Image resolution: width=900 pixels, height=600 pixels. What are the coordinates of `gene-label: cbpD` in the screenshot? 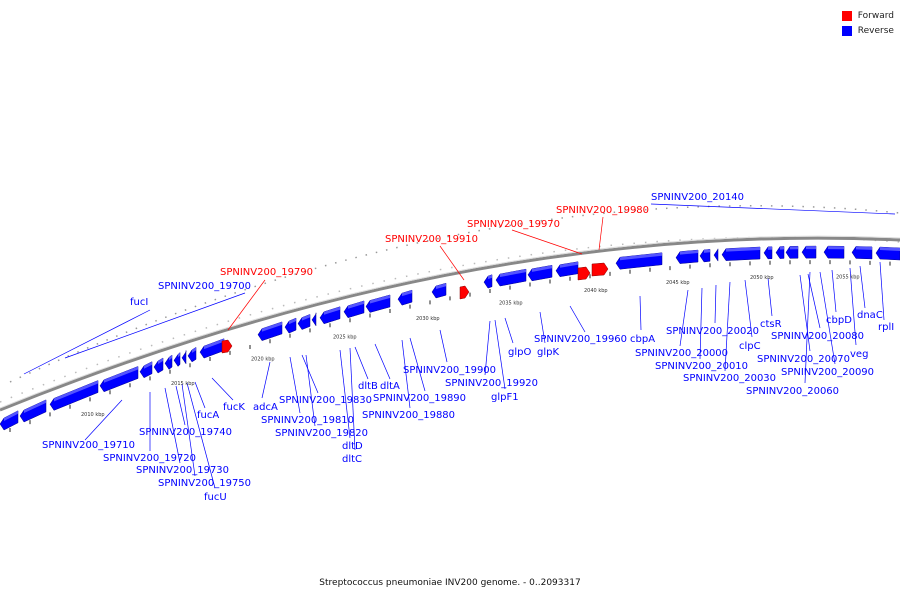 It's located at (839, 320).